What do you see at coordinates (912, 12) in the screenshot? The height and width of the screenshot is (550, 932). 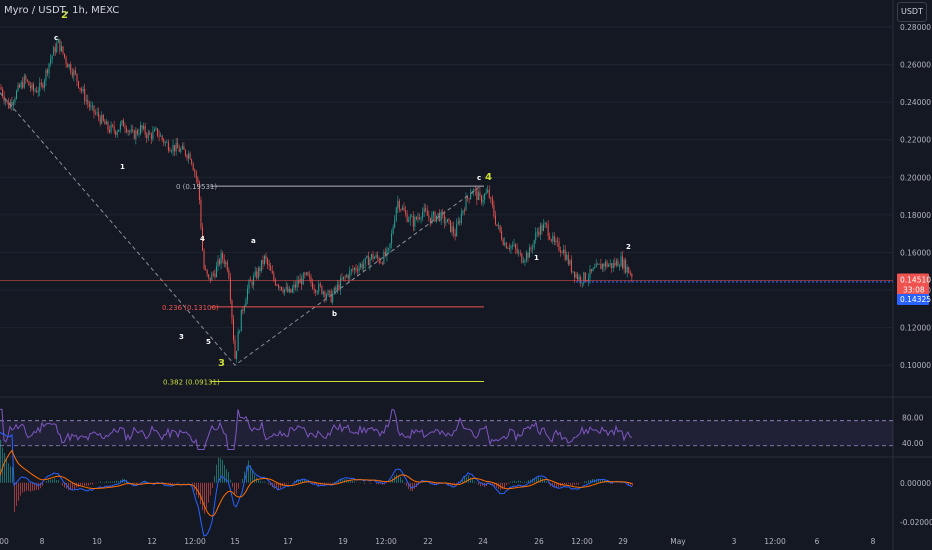 I see `currency-button: USDT` at bounding box center [912, 12].